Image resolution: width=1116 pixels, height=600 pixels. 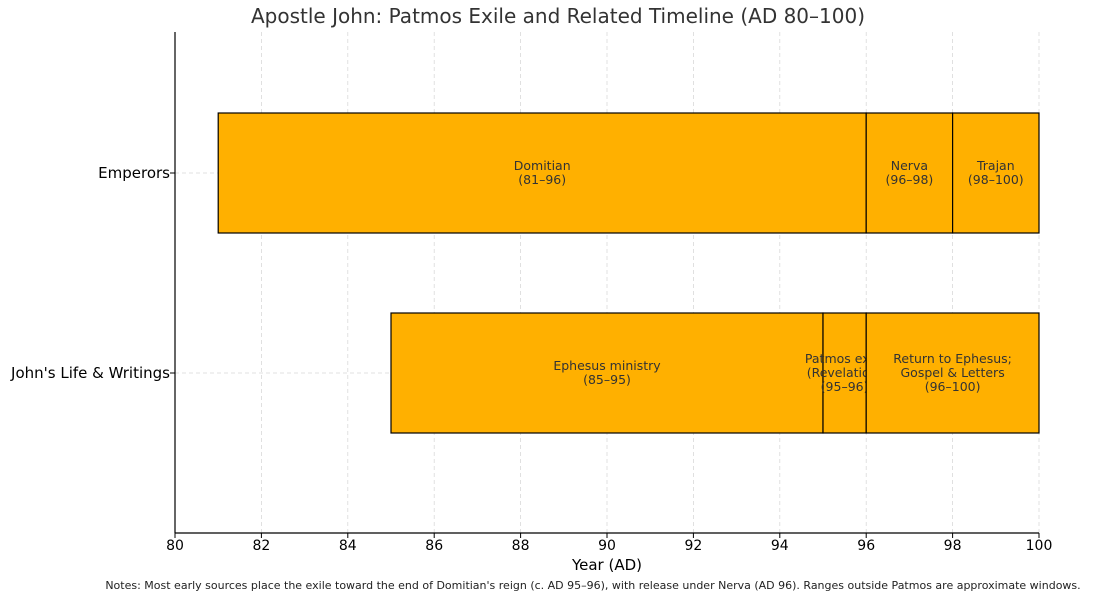 I want to click on x-tick-label: 82, so click(x=261, y=546).